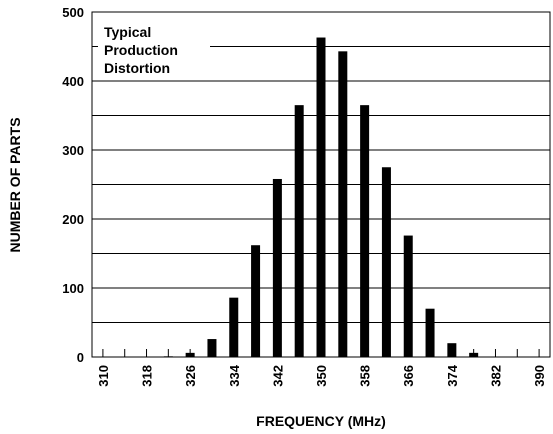 This screenshot has height=434, width=553. What do you see at coordinates (73, 219) in the screenshot?
I see `y-tick-label-200: 200` at bounding box center [73, 219].